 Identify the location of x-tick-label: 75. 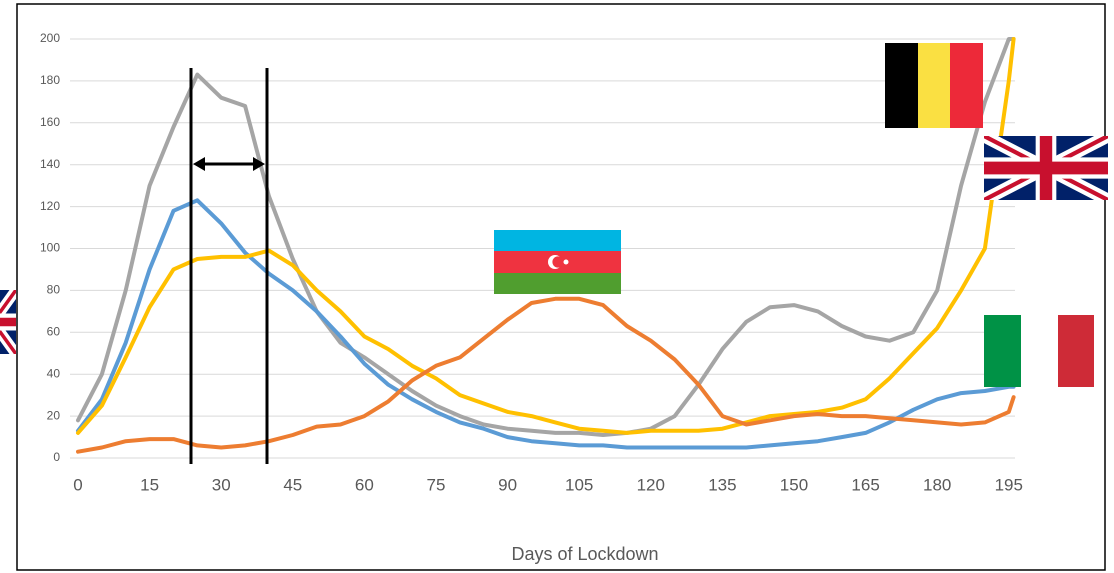
(436, 484).